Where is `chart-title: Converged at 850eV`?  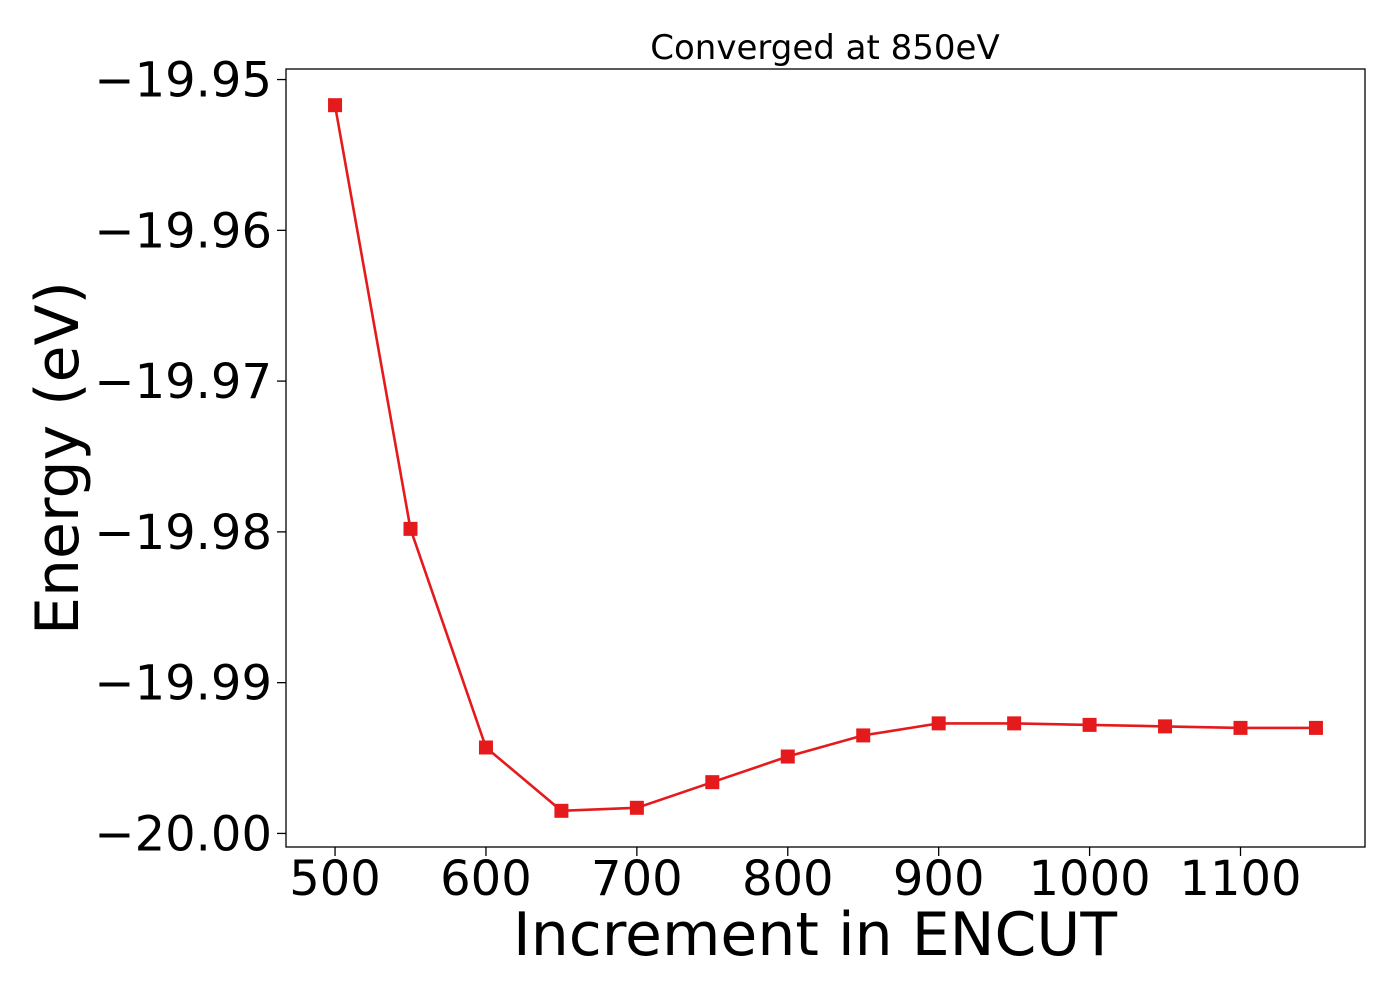 chart-title: Converged at 850eV is located at coordinates (824, 48).